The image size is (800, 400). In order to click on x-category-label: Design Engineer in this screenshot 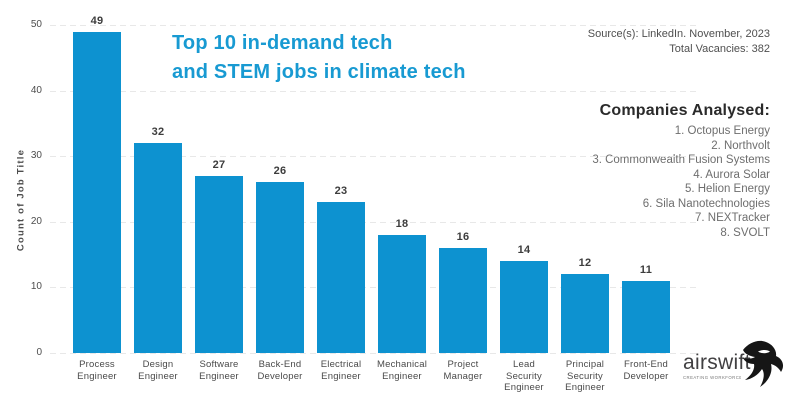, I will do `click(158, 370)`.